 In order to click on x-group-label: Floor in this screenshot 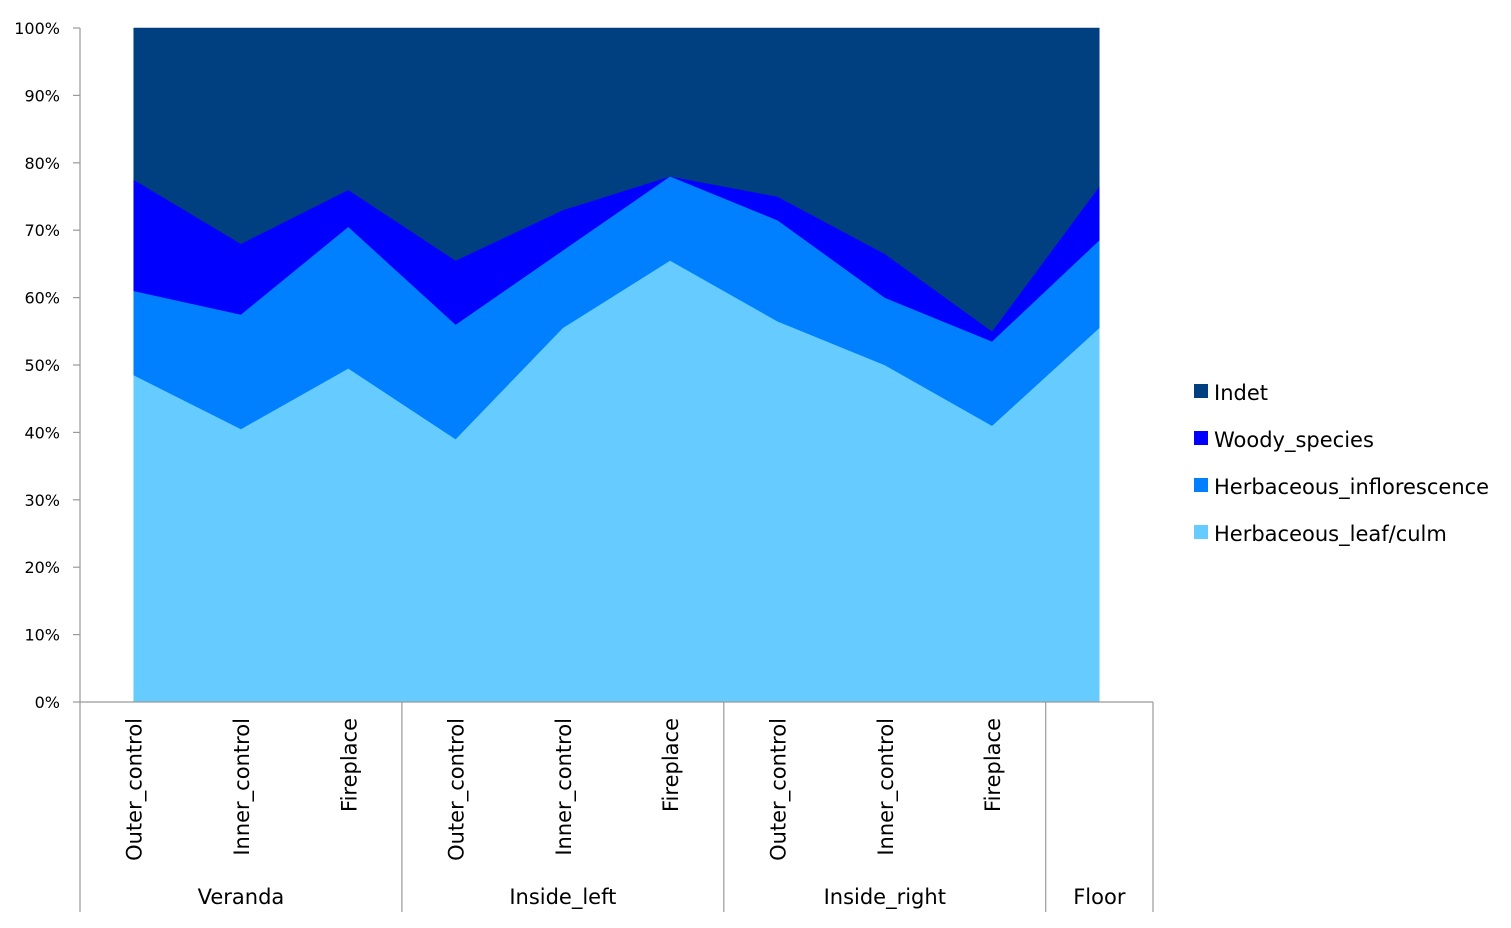, I will do `click(1099, 897)`.